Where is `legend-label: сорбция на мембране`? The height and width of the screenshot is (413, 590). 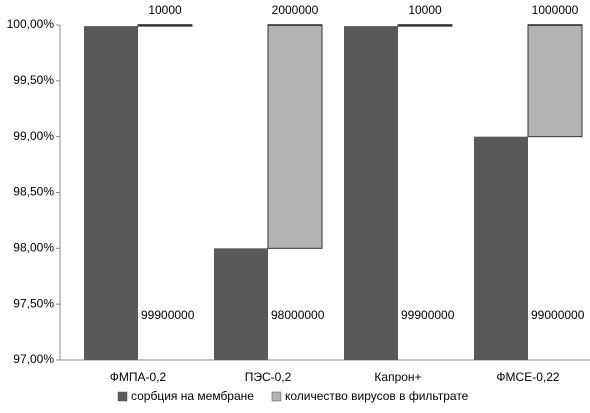
legend-label: сорбция на мембране is located at coordinates (192, 396).